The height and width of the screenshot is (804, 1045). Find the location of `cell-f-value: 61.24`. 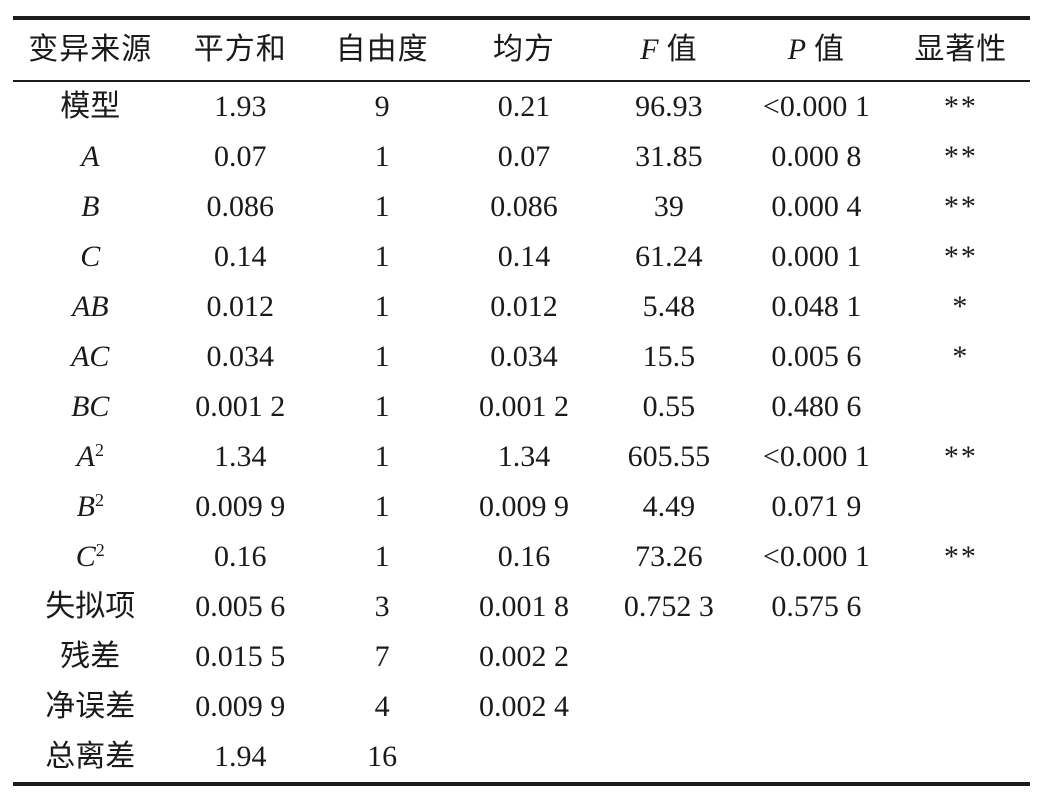

cell-f-value: 61.24 is located at coordinates (669, 256).